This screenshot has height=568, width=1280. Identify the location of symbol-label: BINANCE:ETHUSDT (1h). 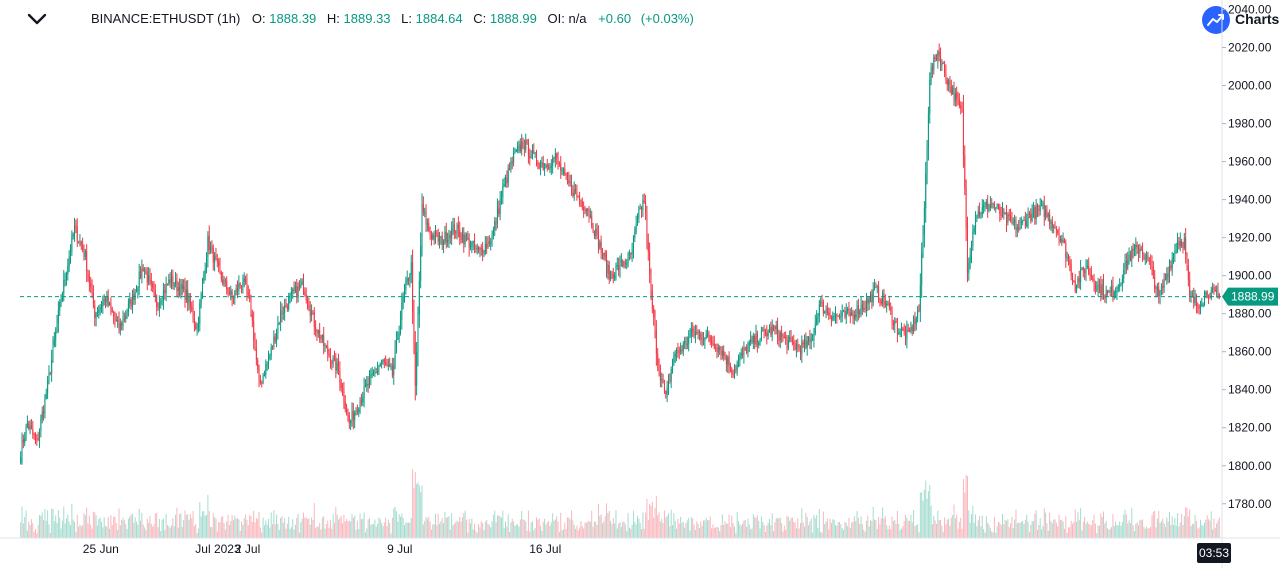
(166, 18).